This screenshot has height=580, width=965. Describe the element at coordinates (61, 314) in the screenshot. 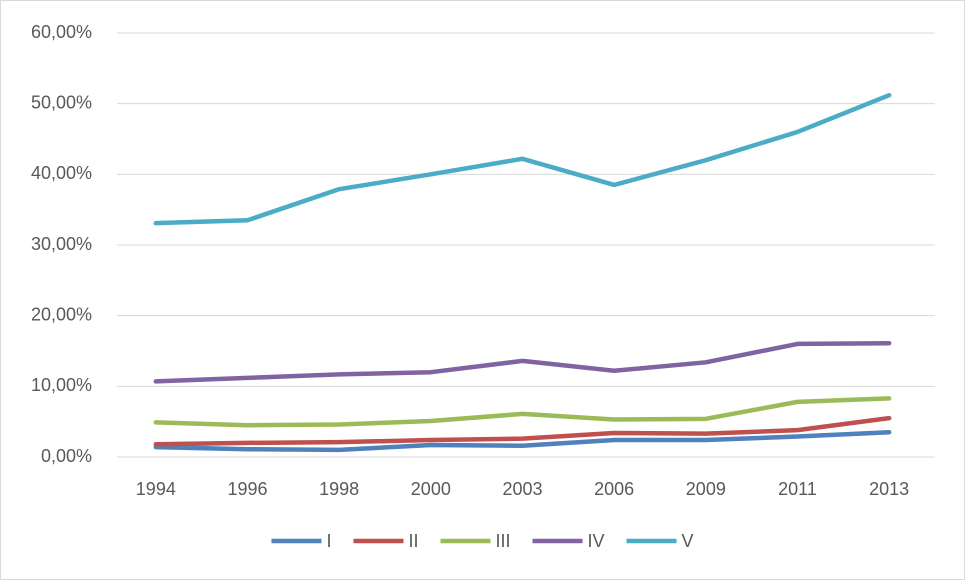

I see `y-tick-label: 20,00%` at that location.